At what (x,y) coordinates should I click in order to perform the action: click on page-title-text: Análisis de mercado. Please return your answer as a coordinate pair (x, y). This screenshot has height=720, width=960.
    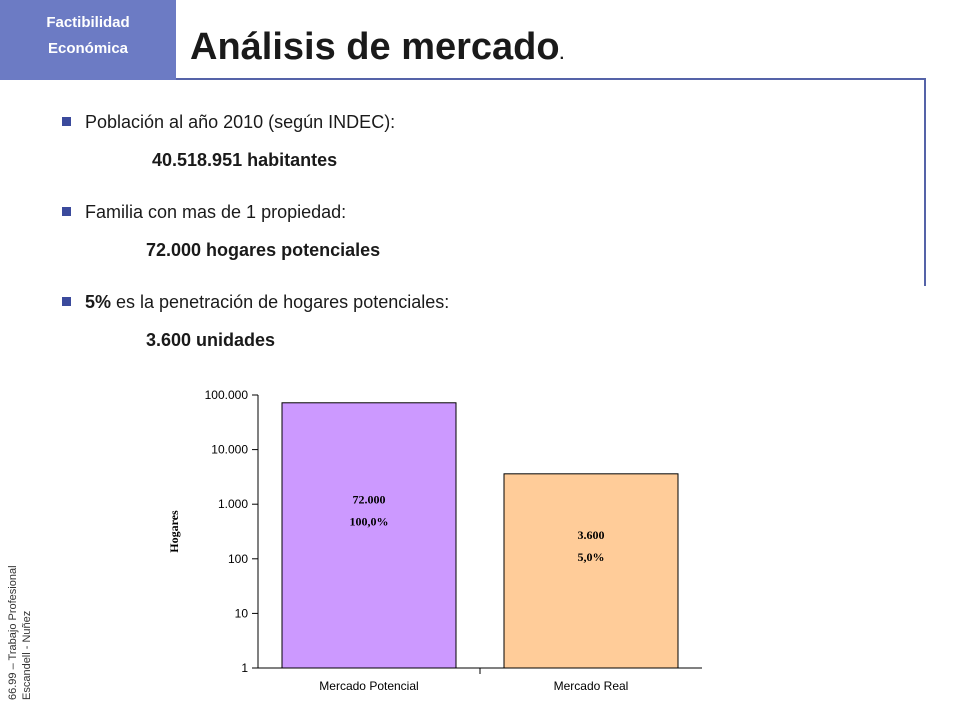
    Looking at the image, I should click on (375, 47).